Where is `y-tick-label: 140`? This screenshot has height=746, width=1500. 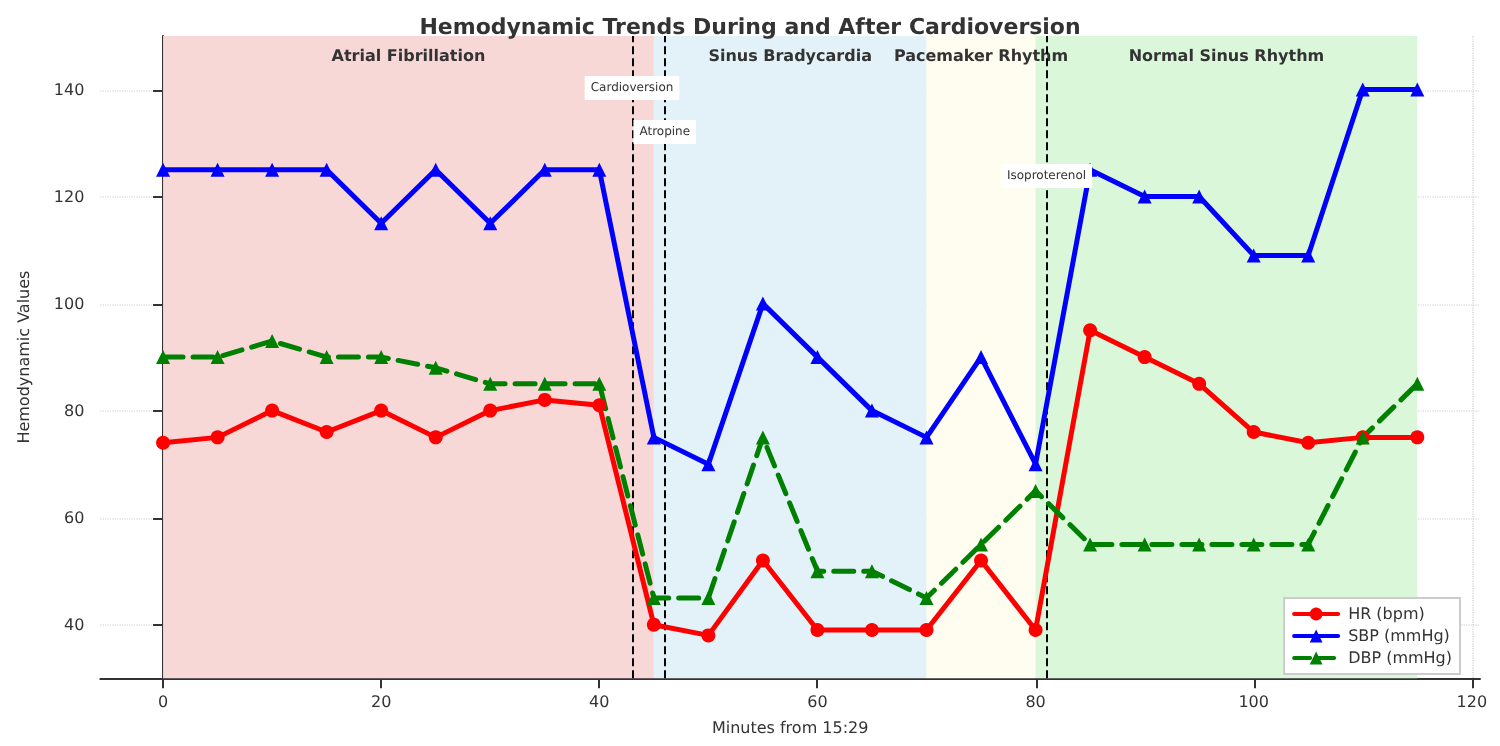
y-tick-label: 140 is located at coordinates (69, 89).